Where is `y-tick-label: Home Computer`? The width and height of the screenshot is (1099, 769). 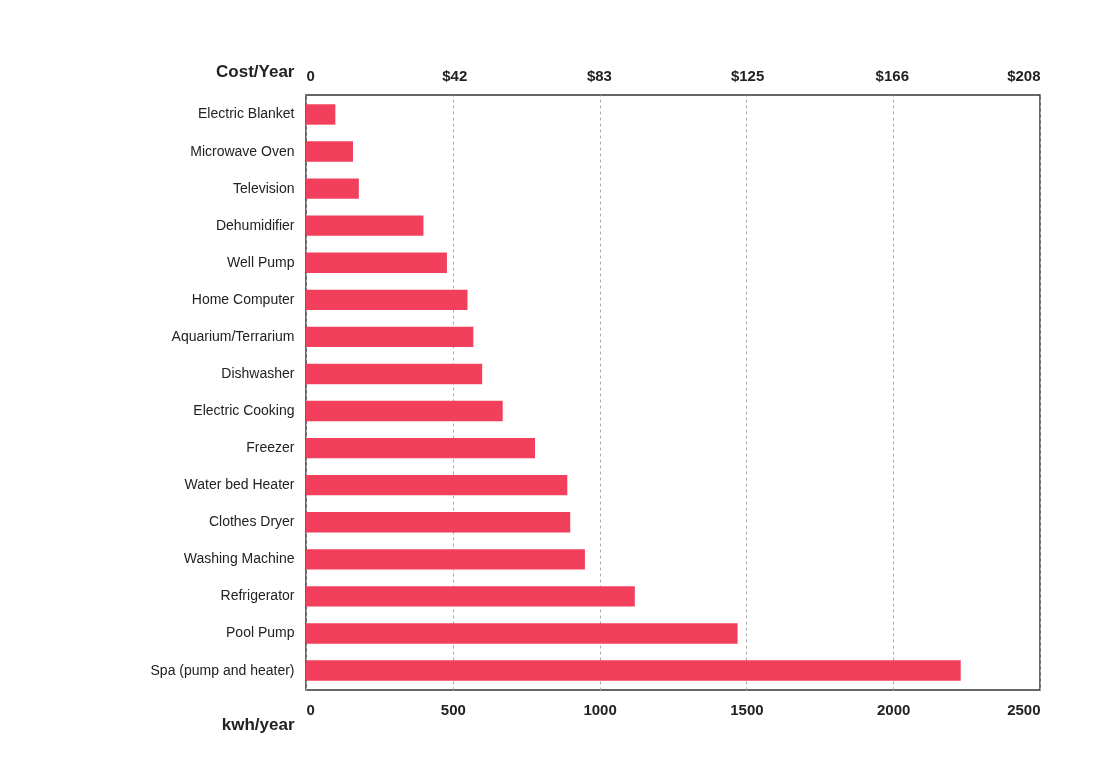
y-tick-label: Home Computer is located at coordinates (243, 298).